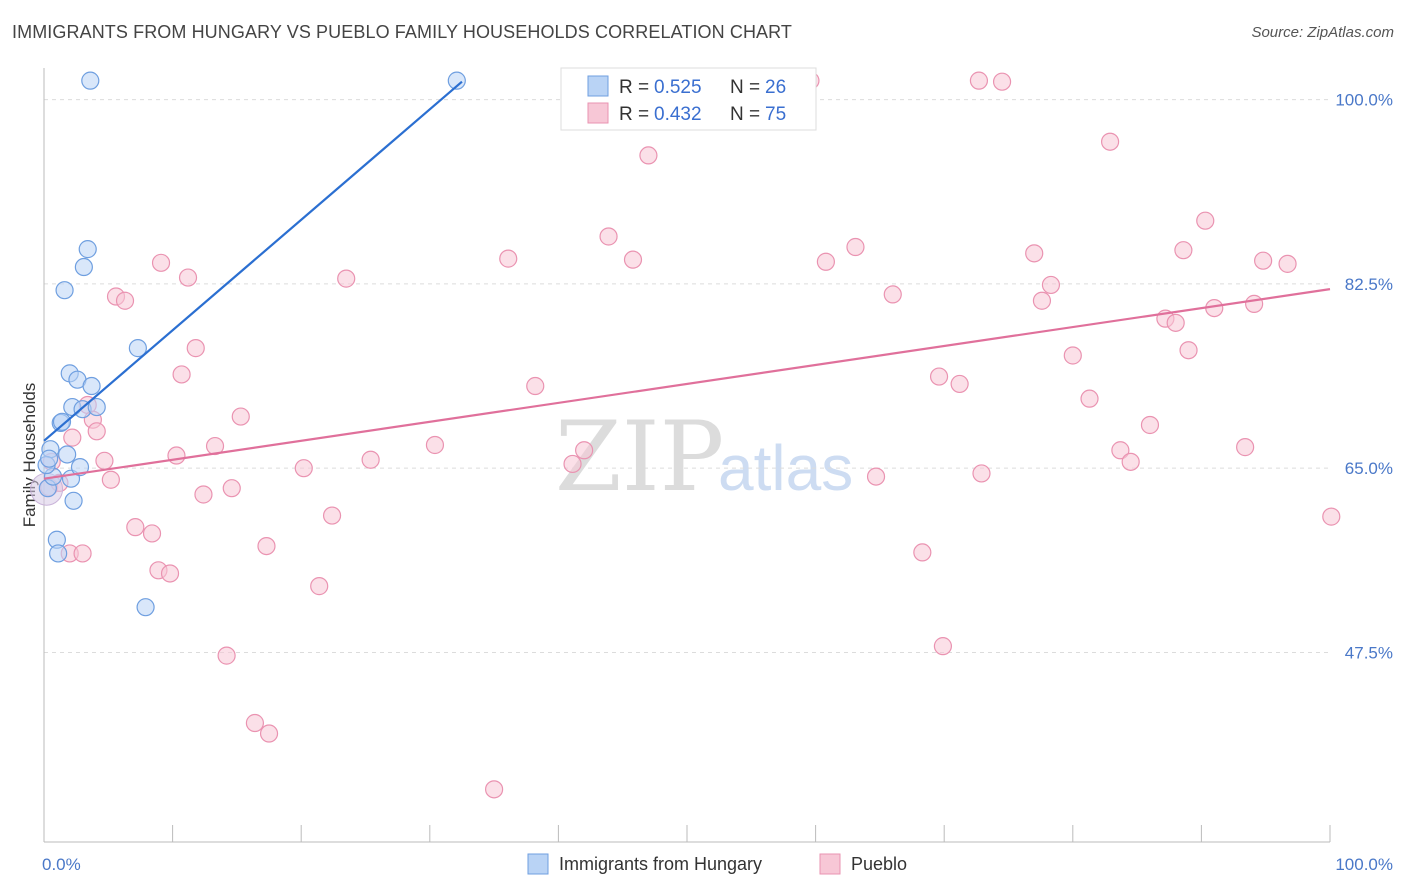 This screenshot has height=892, width=1406. What do you see at coordinates (660, 864) in the screenshot?
I see `bottom-legend-label-hungary: Immigrants from Hungary` at bounding box center [660, 864].